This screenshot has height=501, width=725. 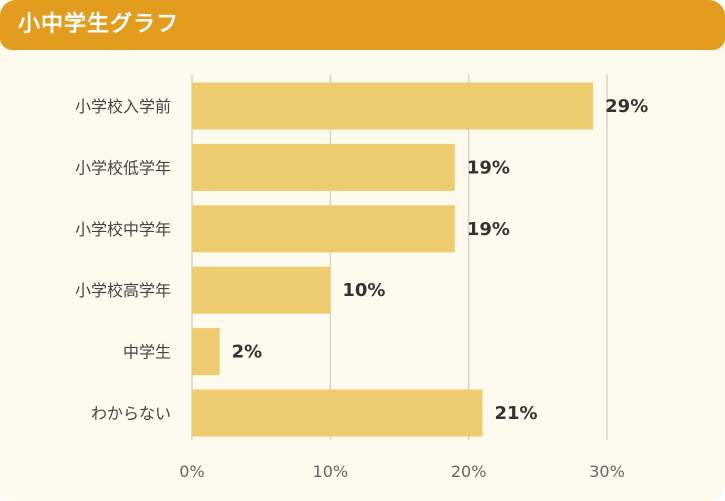 I want to click on x-tick-label: 30%, so click(x=607, y=471).